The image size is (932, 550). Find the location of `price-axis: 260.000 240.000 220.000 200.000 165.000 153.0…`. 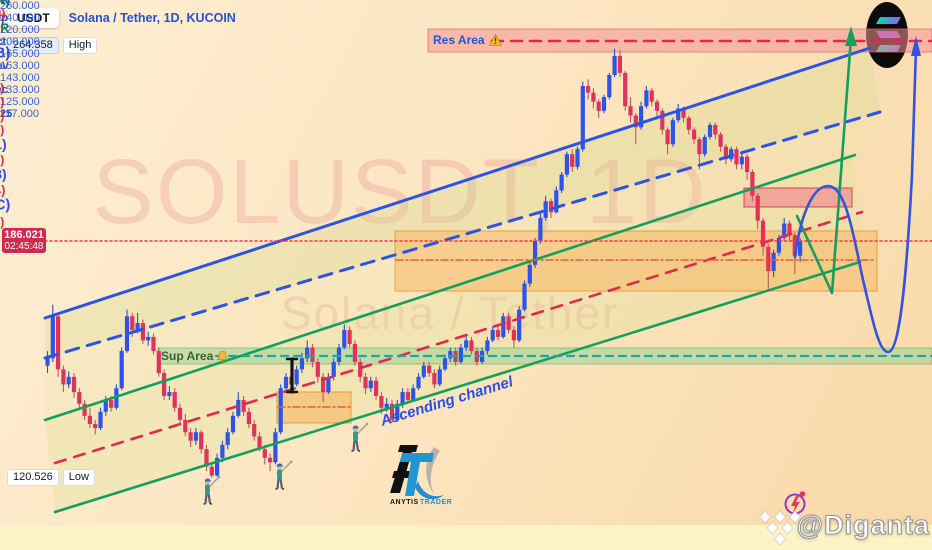

price-axis: 260.000 240.000 220.000 200.000 165.000 153.0… is located at coordinates (20, 60).